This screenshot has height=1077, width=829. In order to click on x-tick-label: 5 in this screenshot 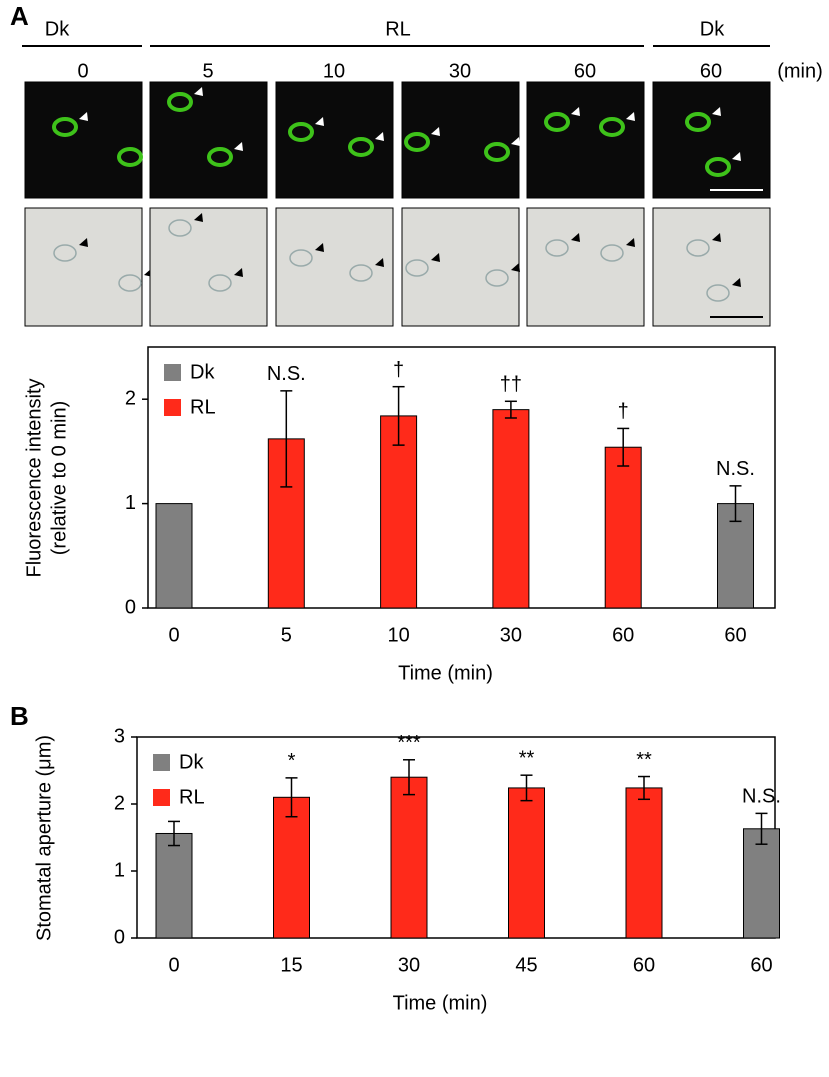, I will do `click(286, 635)`.